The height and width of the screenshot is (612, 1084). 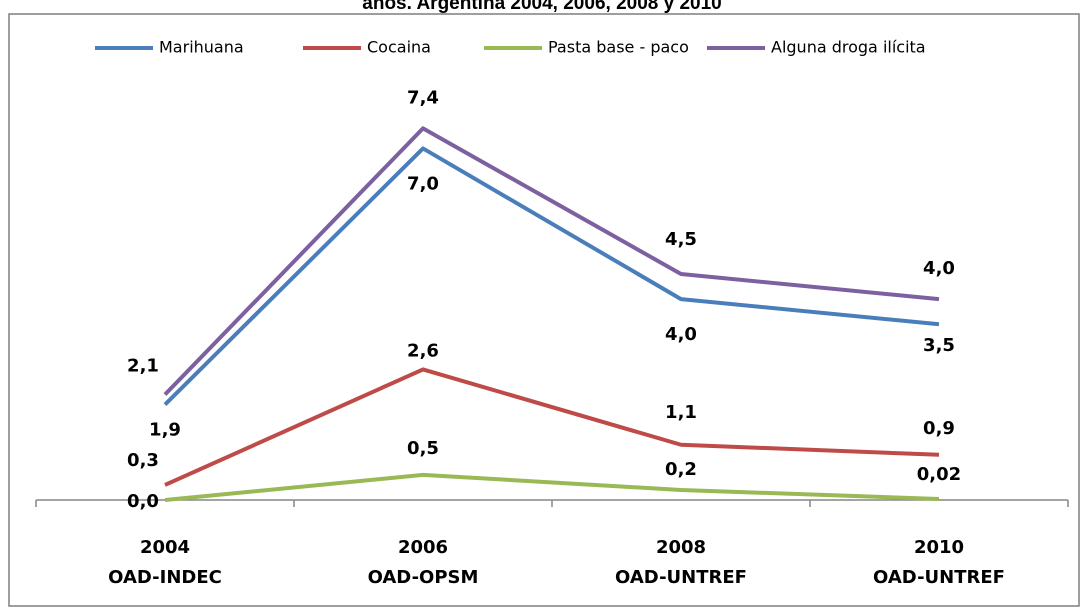 I want to click on data-label: 0,2, so click(x=681, y=469).